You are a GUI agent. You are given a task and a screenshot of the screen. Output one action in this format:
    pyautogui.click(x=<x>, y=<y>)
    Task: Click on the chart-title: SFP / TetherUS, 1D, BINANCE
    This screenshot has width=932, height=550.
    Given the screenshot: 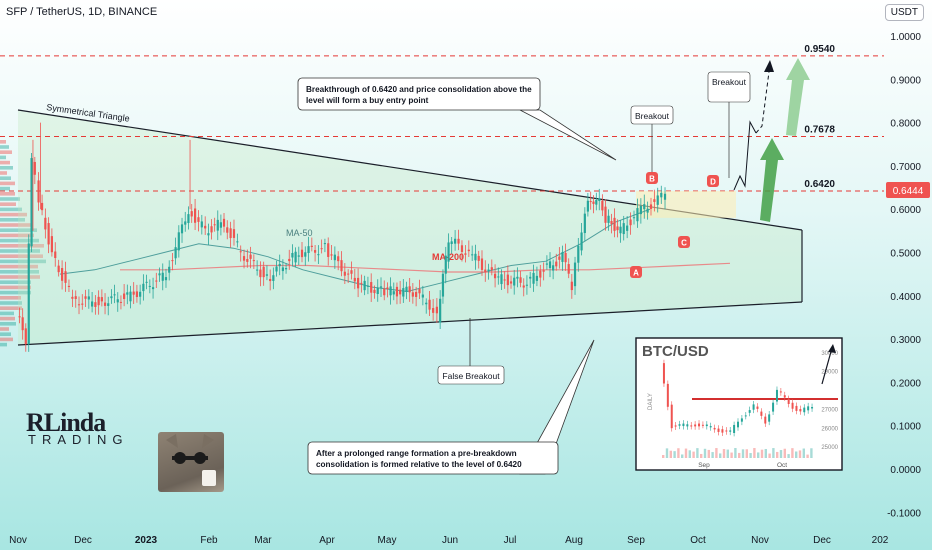 What is the action you would take?
    pyautogui.click(x=82, y=12)
    